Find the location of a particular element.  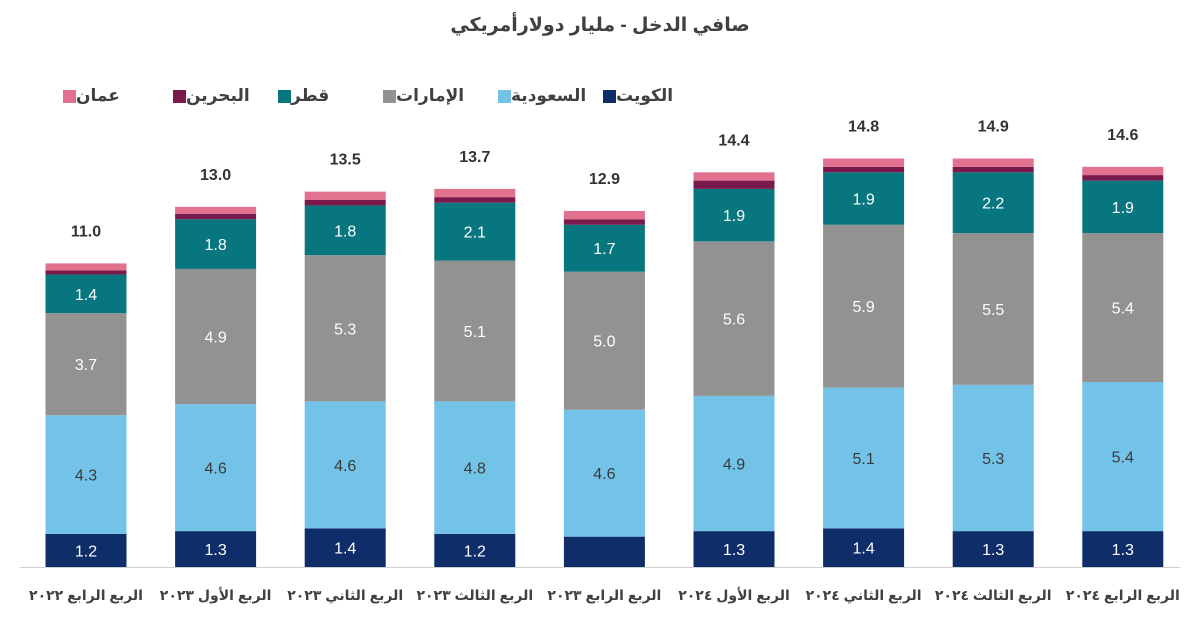

x-tick-label: الربع الرابع ٢٠٢٣ is located at coordinates (604, 595).